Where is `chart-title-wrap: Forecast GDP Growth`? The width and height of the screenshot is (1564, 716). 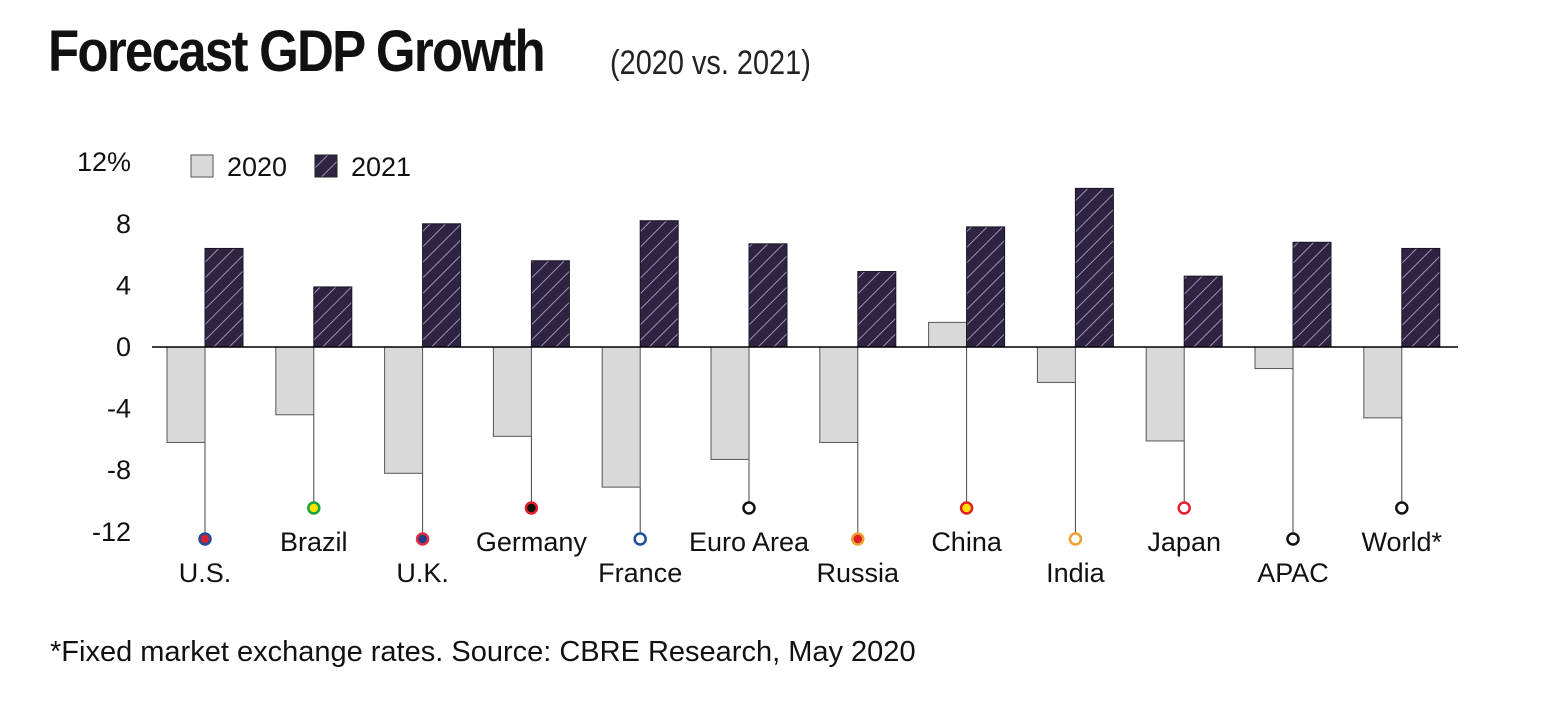
chart-title-wrap: Forecast GDP Growth is located at coordinates (330, 51).